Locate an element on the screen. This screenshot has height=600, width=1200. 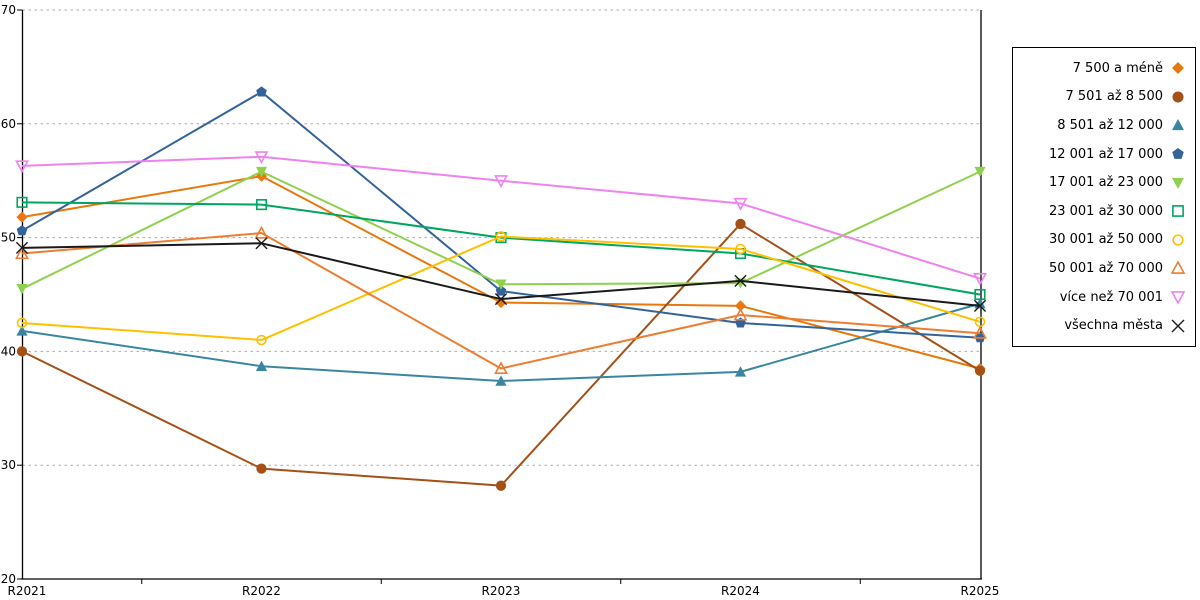
legend-item-7: 30 001 až 50 000 is located at coordinates (1104, 240).